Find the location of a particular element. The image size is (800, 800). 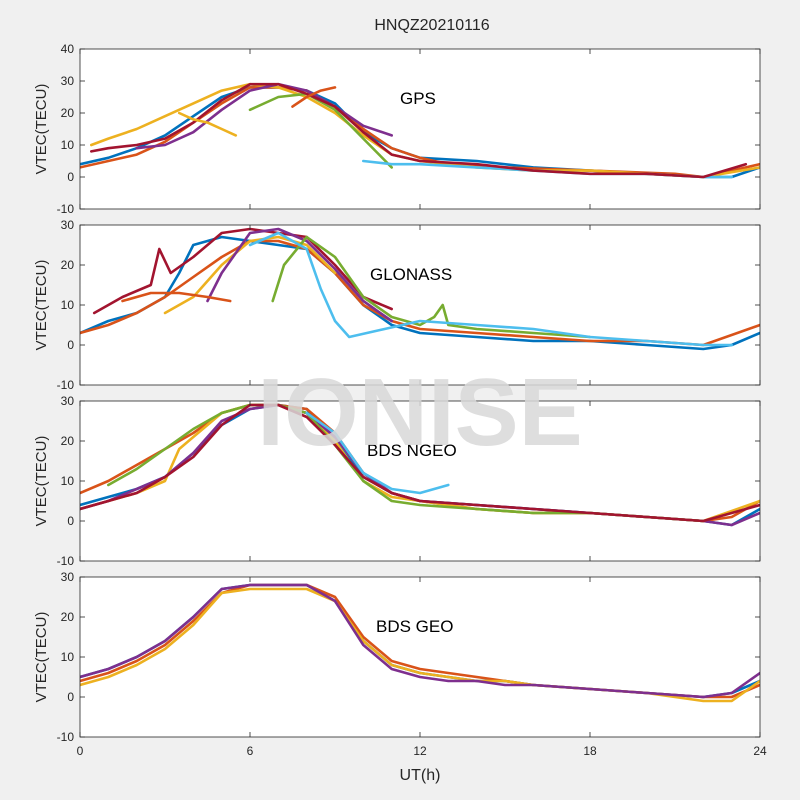

x-tick-label: 12 is located at coordinates (420, 751).